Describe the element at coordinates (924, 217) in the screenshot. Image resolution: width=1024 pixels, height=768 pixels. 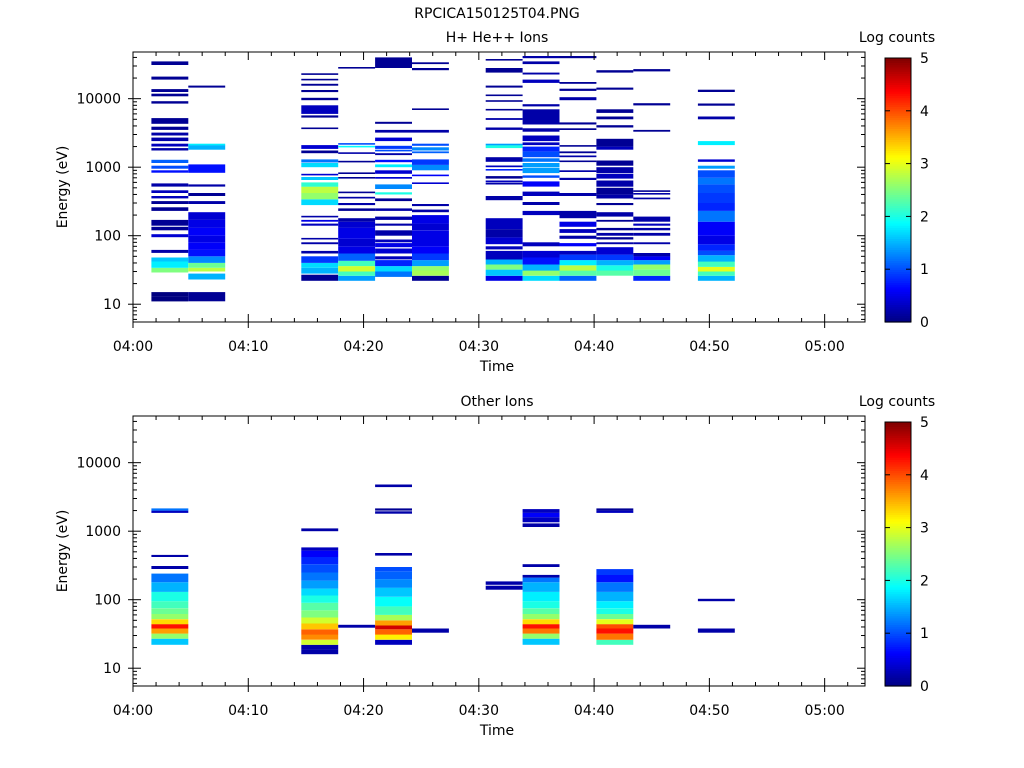
I see `colorbar-tick-label: 2` at that location.